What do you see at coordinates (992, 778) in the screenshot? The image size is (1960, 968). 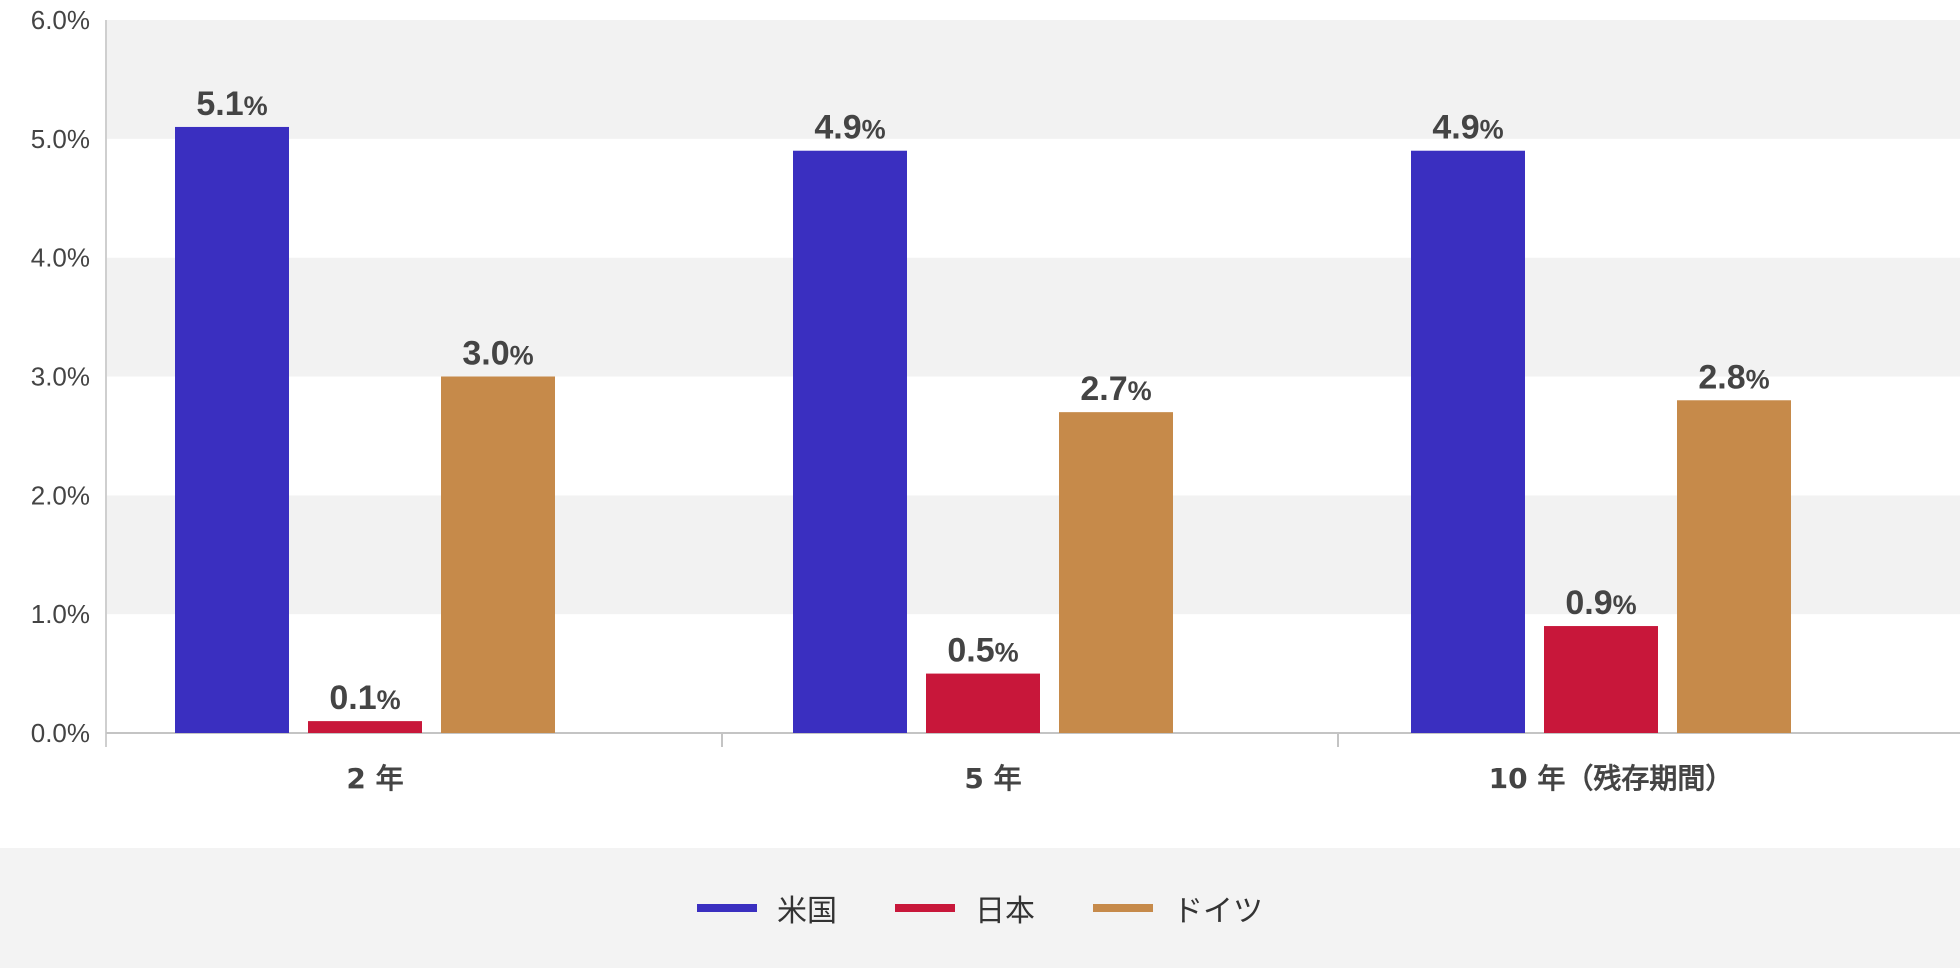 I see `x-category-label: 5 年` at bounding box center [992, 778].